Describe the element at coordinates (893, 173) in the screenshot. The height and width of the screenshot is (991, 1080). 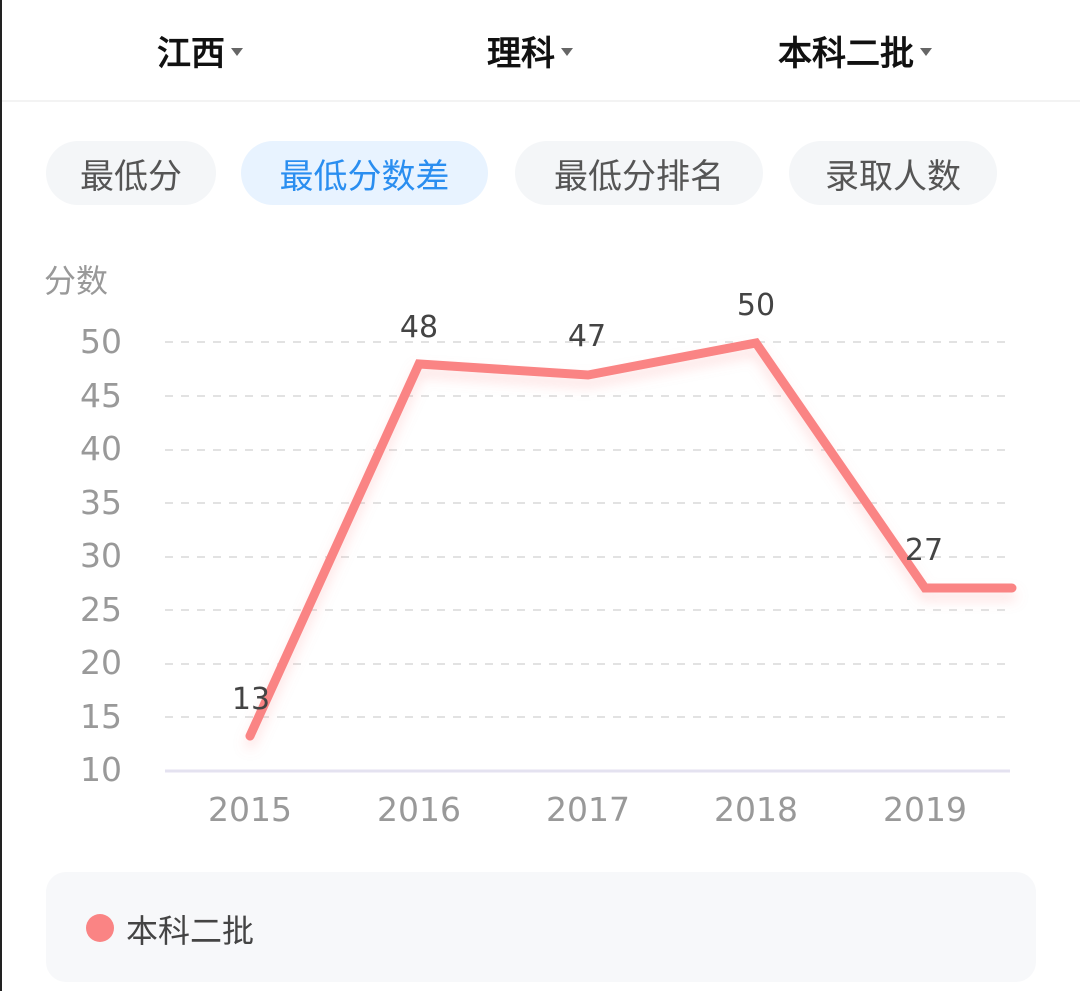
I see `tab-admission-count: 录取人数` at that location.